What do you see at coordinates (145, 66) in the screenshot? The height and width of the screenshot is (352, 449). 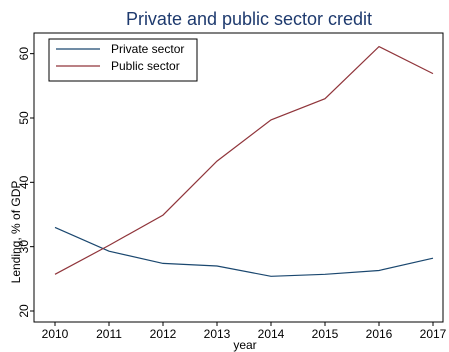 I see `legend-entry: Public sector` at bounding box center [145, 66].